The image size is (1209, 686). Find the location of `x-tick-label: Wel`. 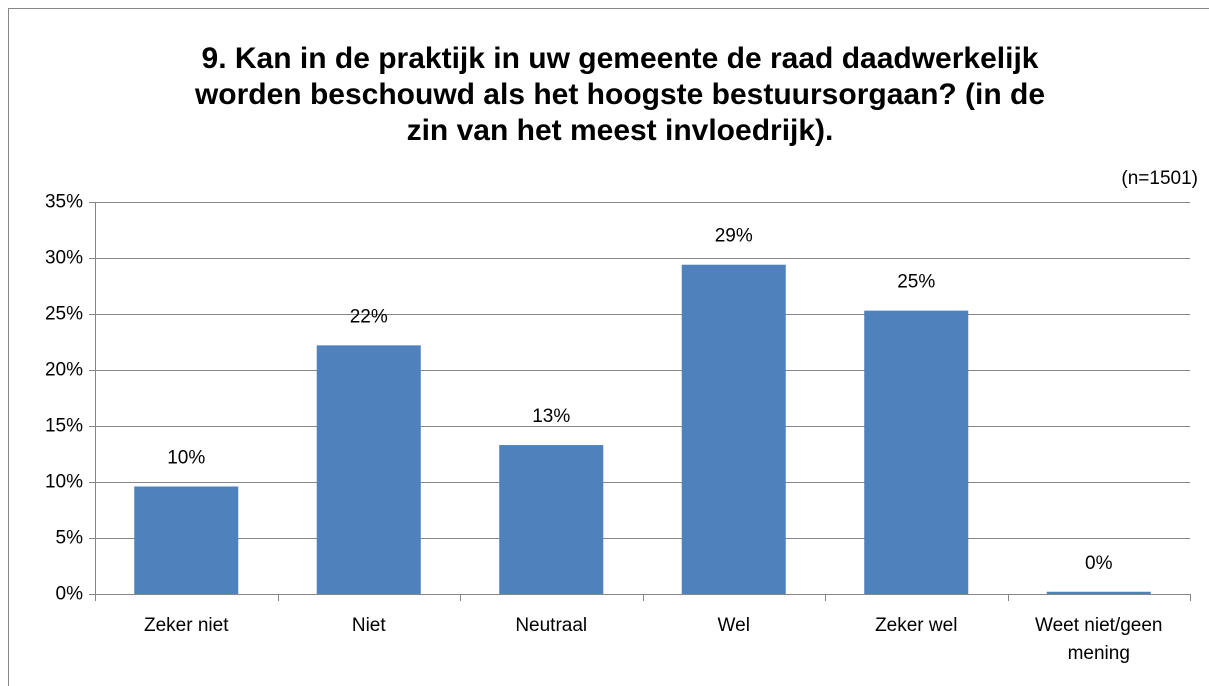

x-tick-label: Wel is located at coordinates (733, 625).